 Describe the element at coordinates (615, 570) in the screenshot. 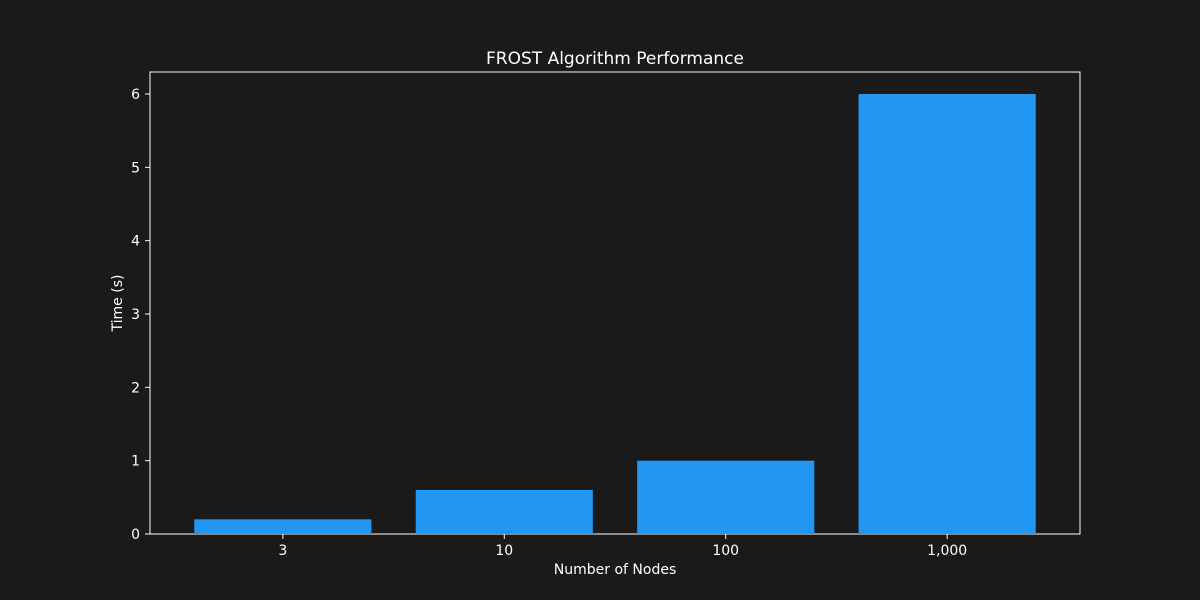

I see `x-axis-label: Number of Nodes` at that location.